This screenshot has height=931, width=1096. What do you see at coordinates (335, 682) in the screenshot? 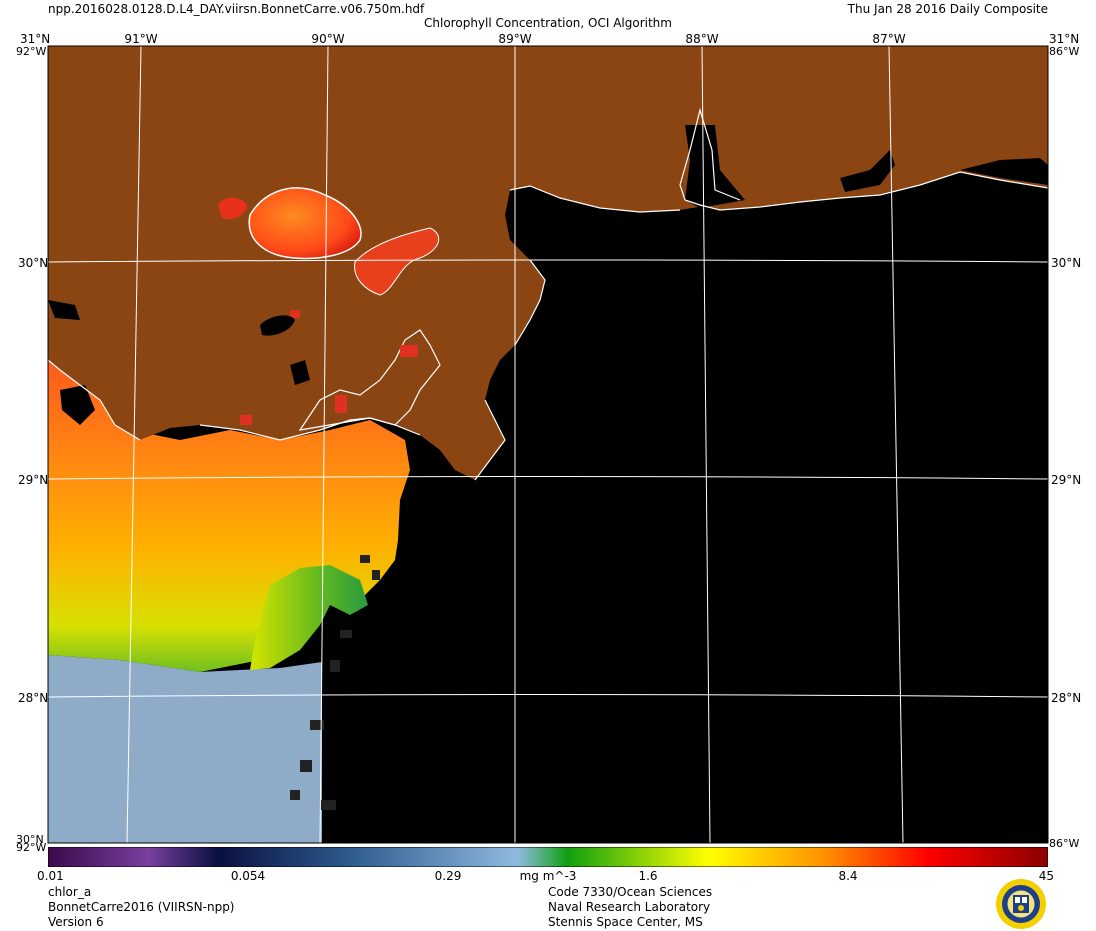
I see `plume-edge-speckle` at bounding box center [335, 682].